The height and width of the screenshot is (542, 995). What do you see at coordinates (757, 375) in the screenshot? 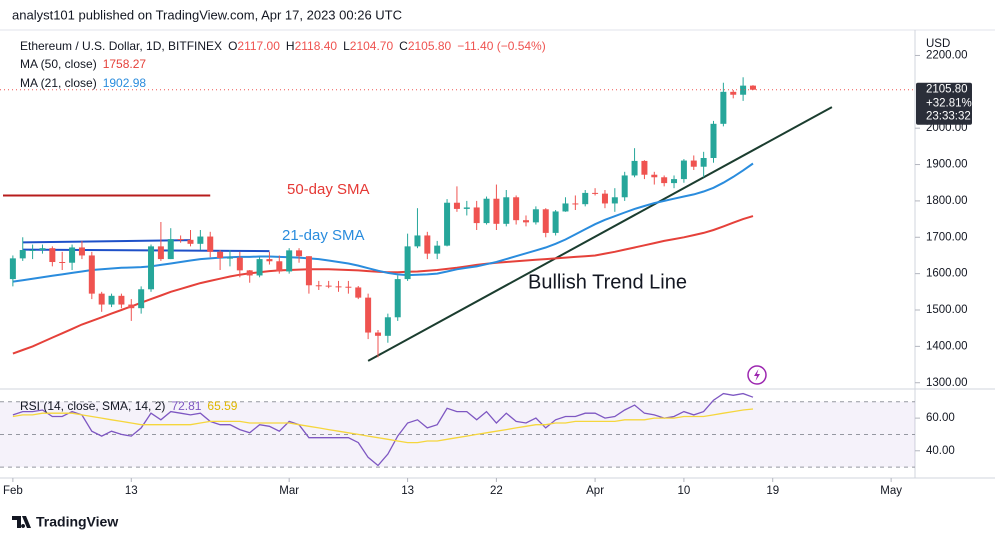
I see `alert-icon` at bounding box center [757, 375].